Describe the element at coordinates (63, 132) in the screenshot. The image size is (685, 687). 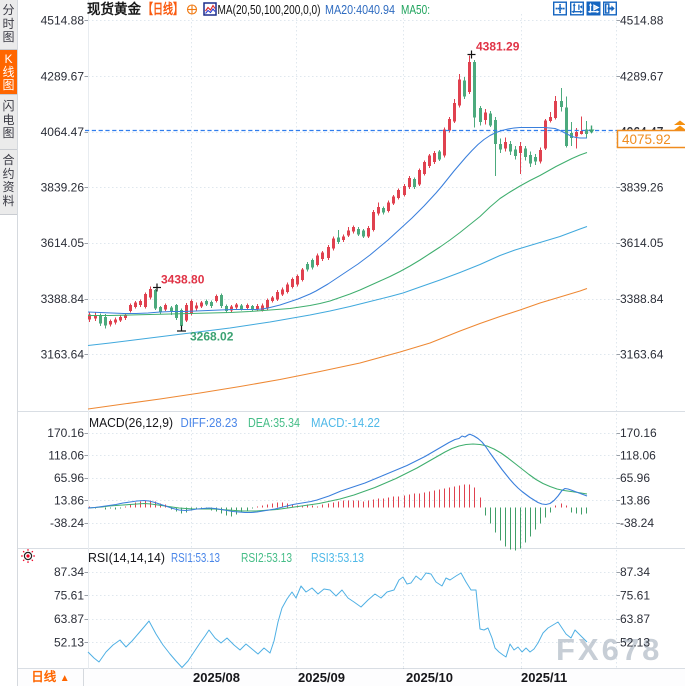
I see `svg-text: 4064.47` at that location.